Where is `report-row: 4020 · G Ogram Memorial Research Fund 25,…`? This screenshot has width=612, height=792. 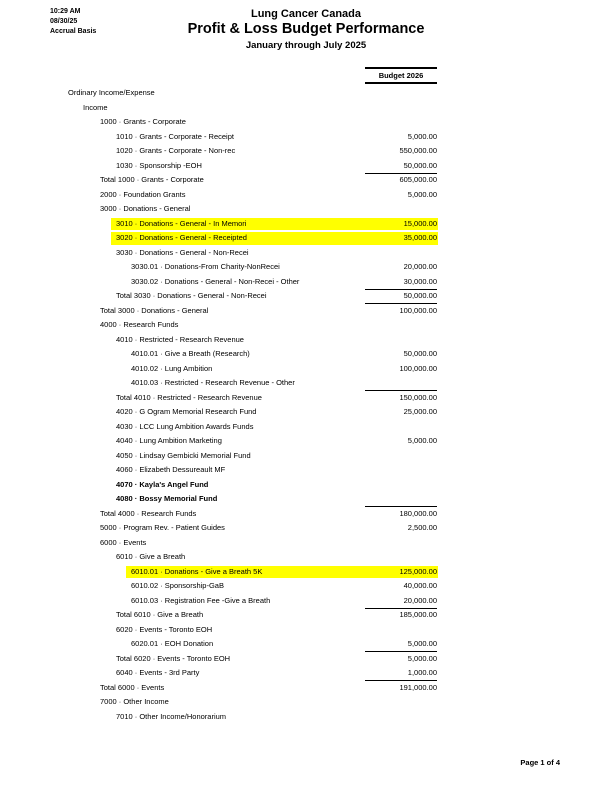 report-row: 4020 · G Ogram Memorial Research Fund 25,… is located at coordinates (306, 412).